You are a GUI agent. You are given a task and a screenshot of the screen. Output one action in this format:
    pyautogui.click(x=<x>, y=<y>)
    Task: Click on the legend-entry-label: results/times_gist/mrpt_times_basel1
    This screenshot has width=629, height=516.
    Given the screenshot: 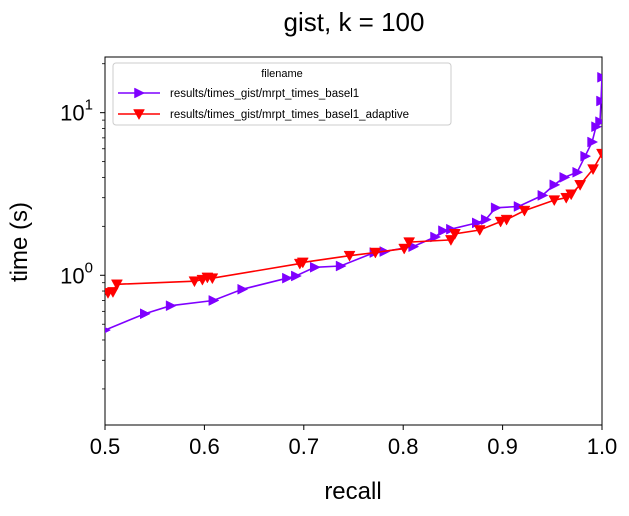 What is the action you would take?
    pyautogui.click(x=264, y=94)
    